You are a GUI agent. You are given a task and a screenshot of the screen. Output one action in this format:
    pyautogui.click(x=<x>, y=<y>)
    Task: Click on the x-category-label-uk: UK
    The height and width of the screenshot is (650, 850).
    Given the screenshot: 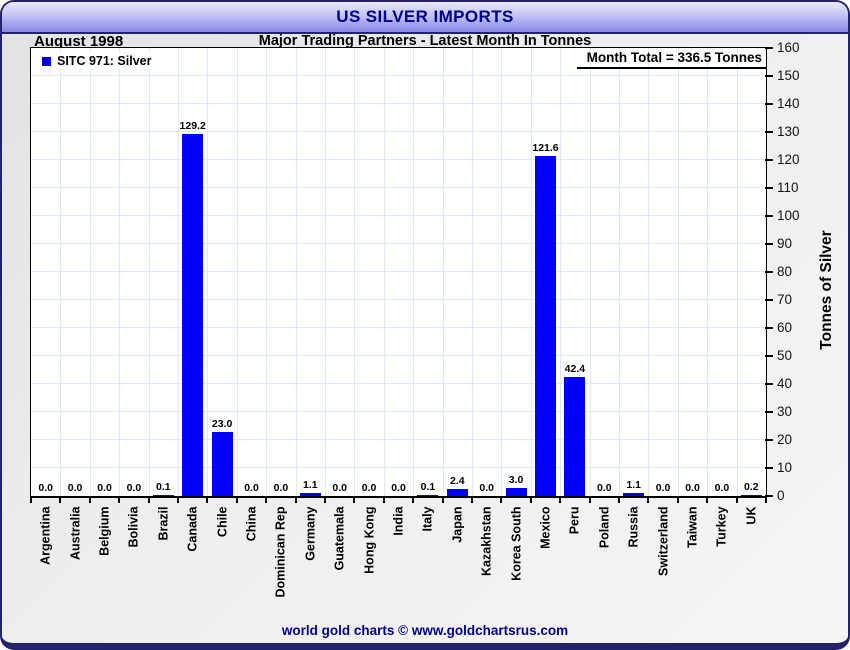 What is the action you would take?
    pyautogui.click(x=751, y=515)
    